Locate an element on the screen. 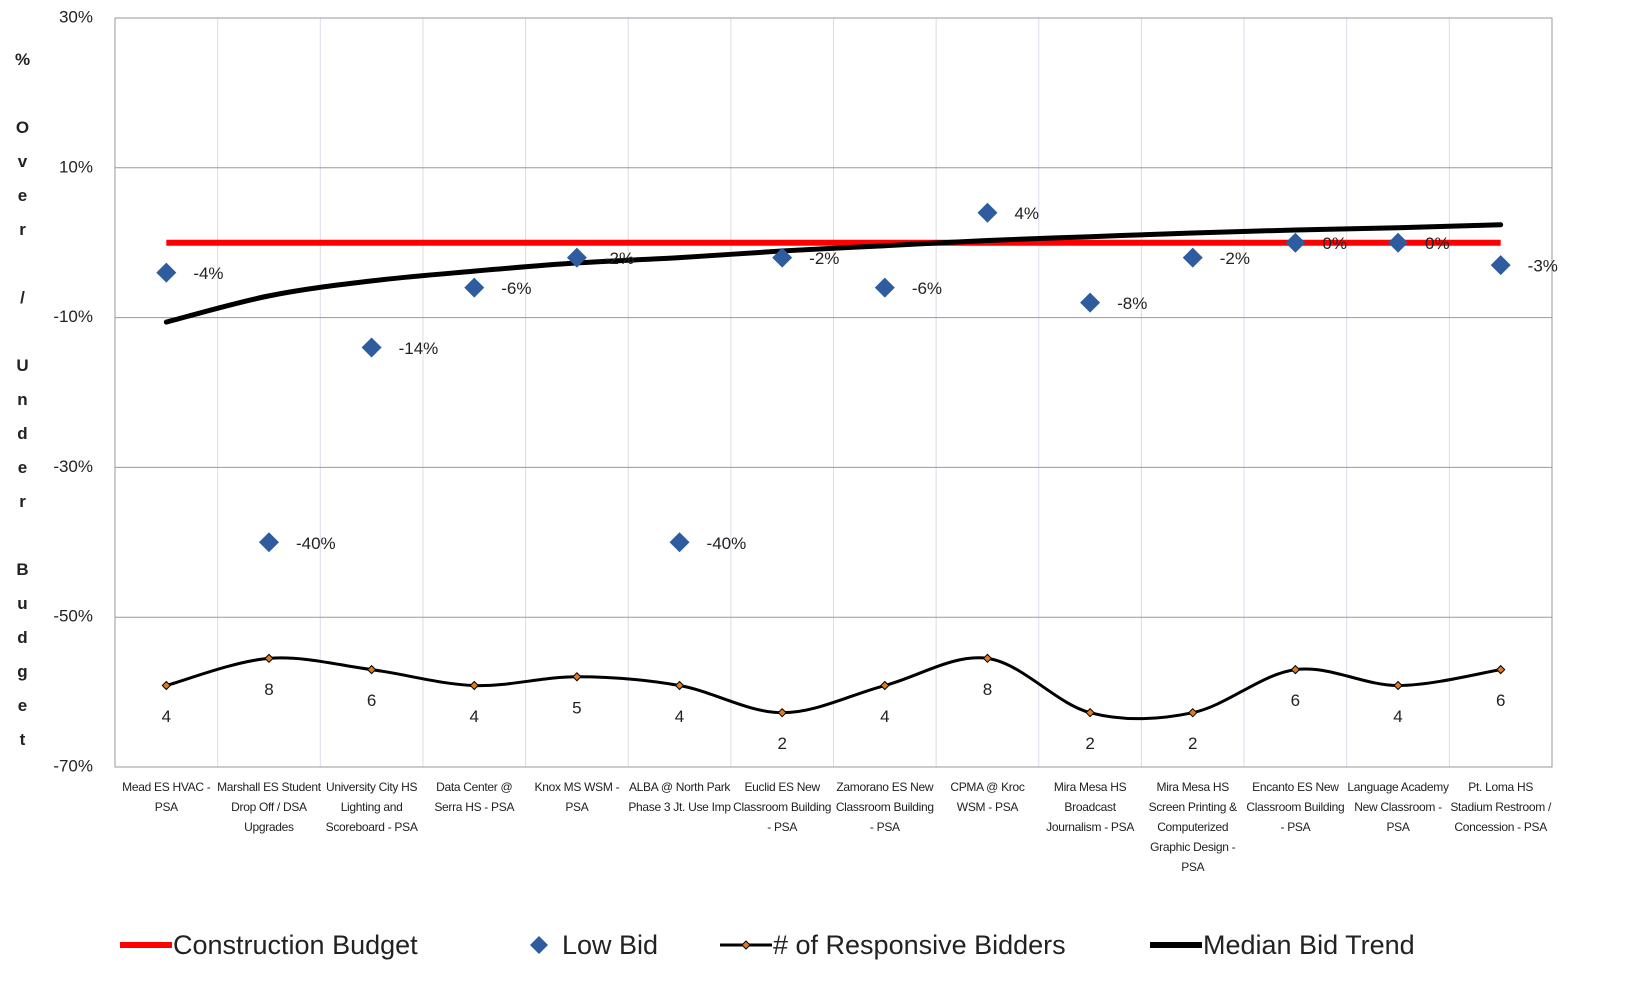 The height and width of the screenshot is (997, 1627). legend-label: Low Bid is located at coordinates (610, 945).